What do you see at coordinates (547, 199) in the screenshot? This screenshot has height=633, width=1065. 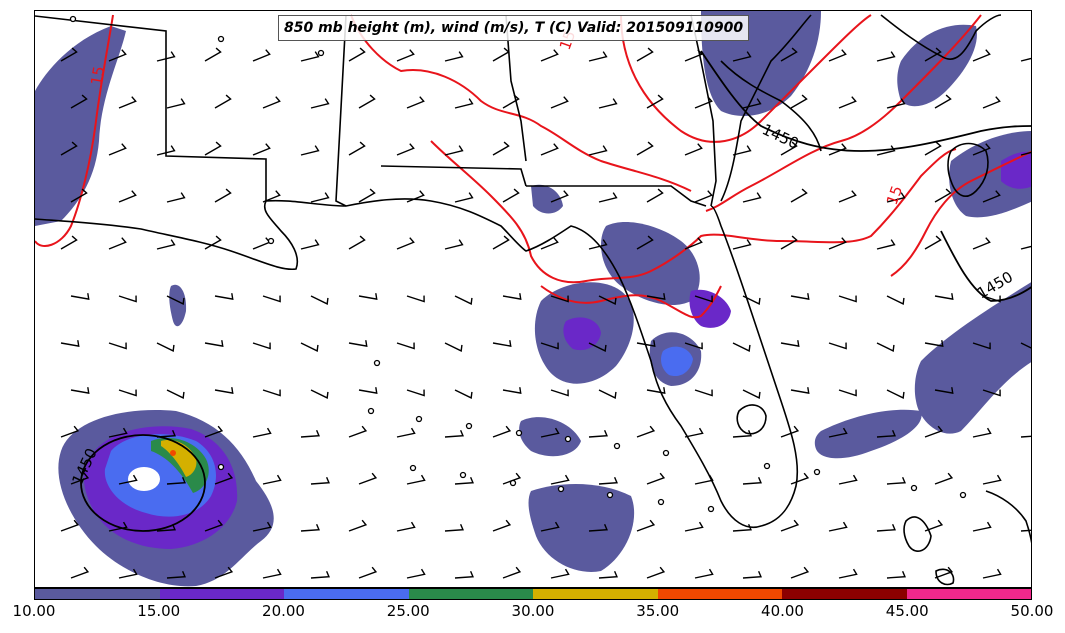 I see `shaded-area-ga` at bounding box center [547, 199].